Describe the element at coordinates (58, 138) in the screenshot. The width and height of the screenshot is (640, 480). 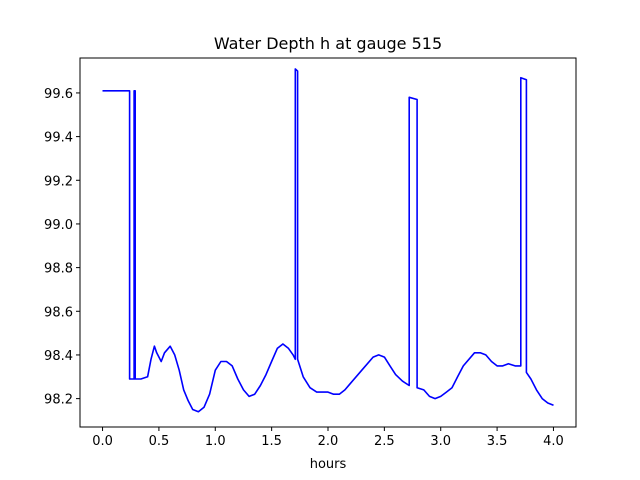
I see `y-tick-label: 99.4` at that location.